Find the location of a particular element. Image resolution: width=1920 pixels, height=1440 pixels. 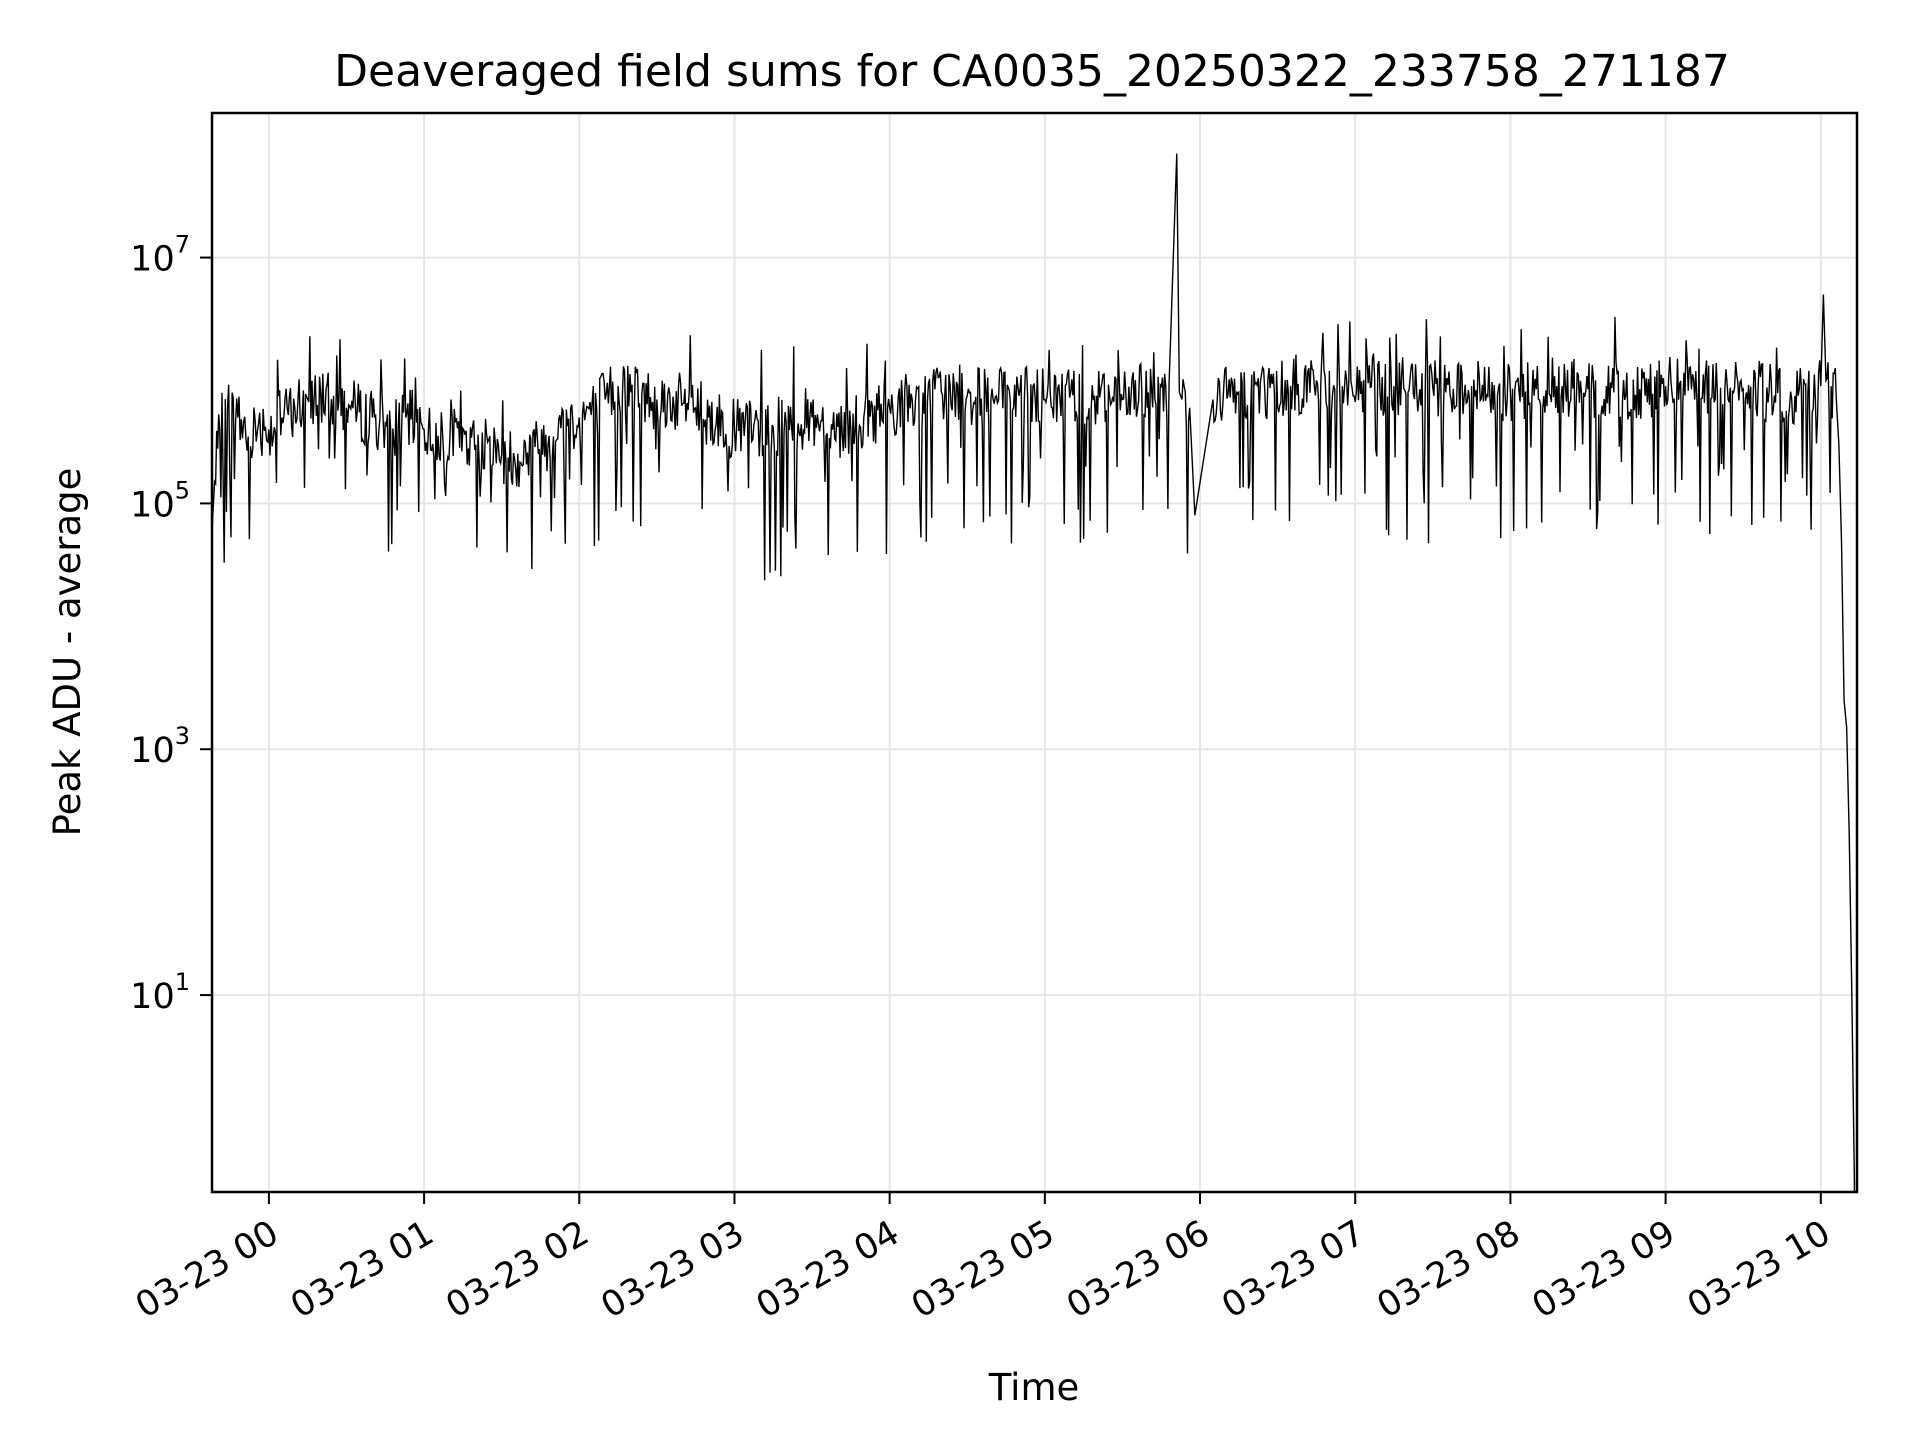

y-tick-label: 10³ is located at coordinates (160, 746).